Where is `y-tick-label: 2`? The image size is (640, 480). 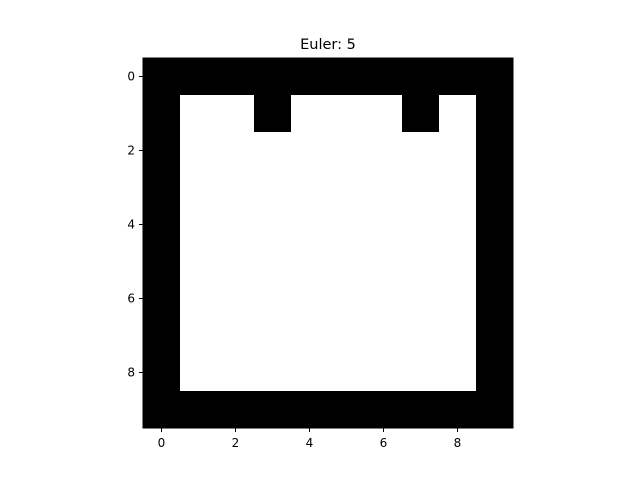
y-tick-label: 2 is located at coordinates (131, 151).